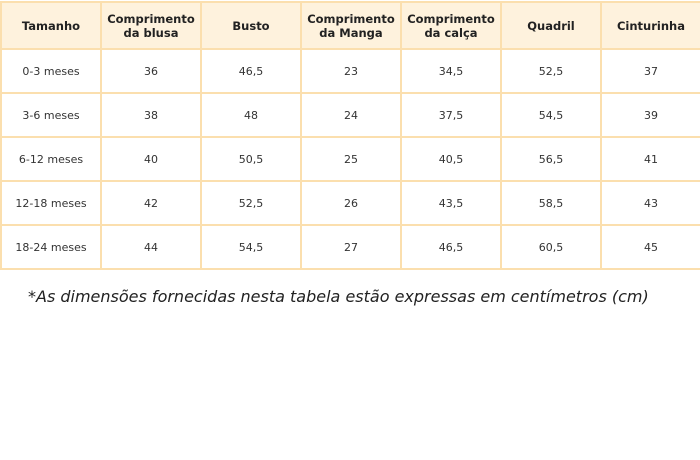  I want to click on header-blouse-length: Comprimento da blusa, so click(151, 25).